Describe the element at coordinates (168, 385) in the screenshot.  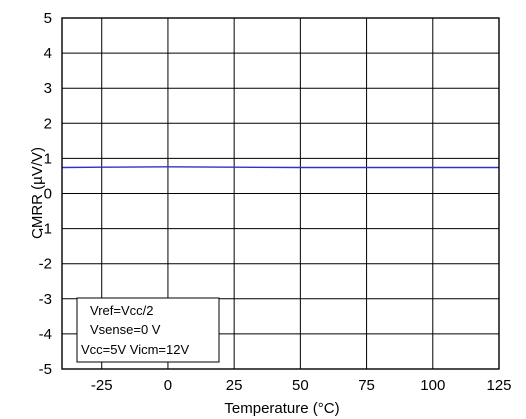
I see `x-tick-label: 0` at that location.